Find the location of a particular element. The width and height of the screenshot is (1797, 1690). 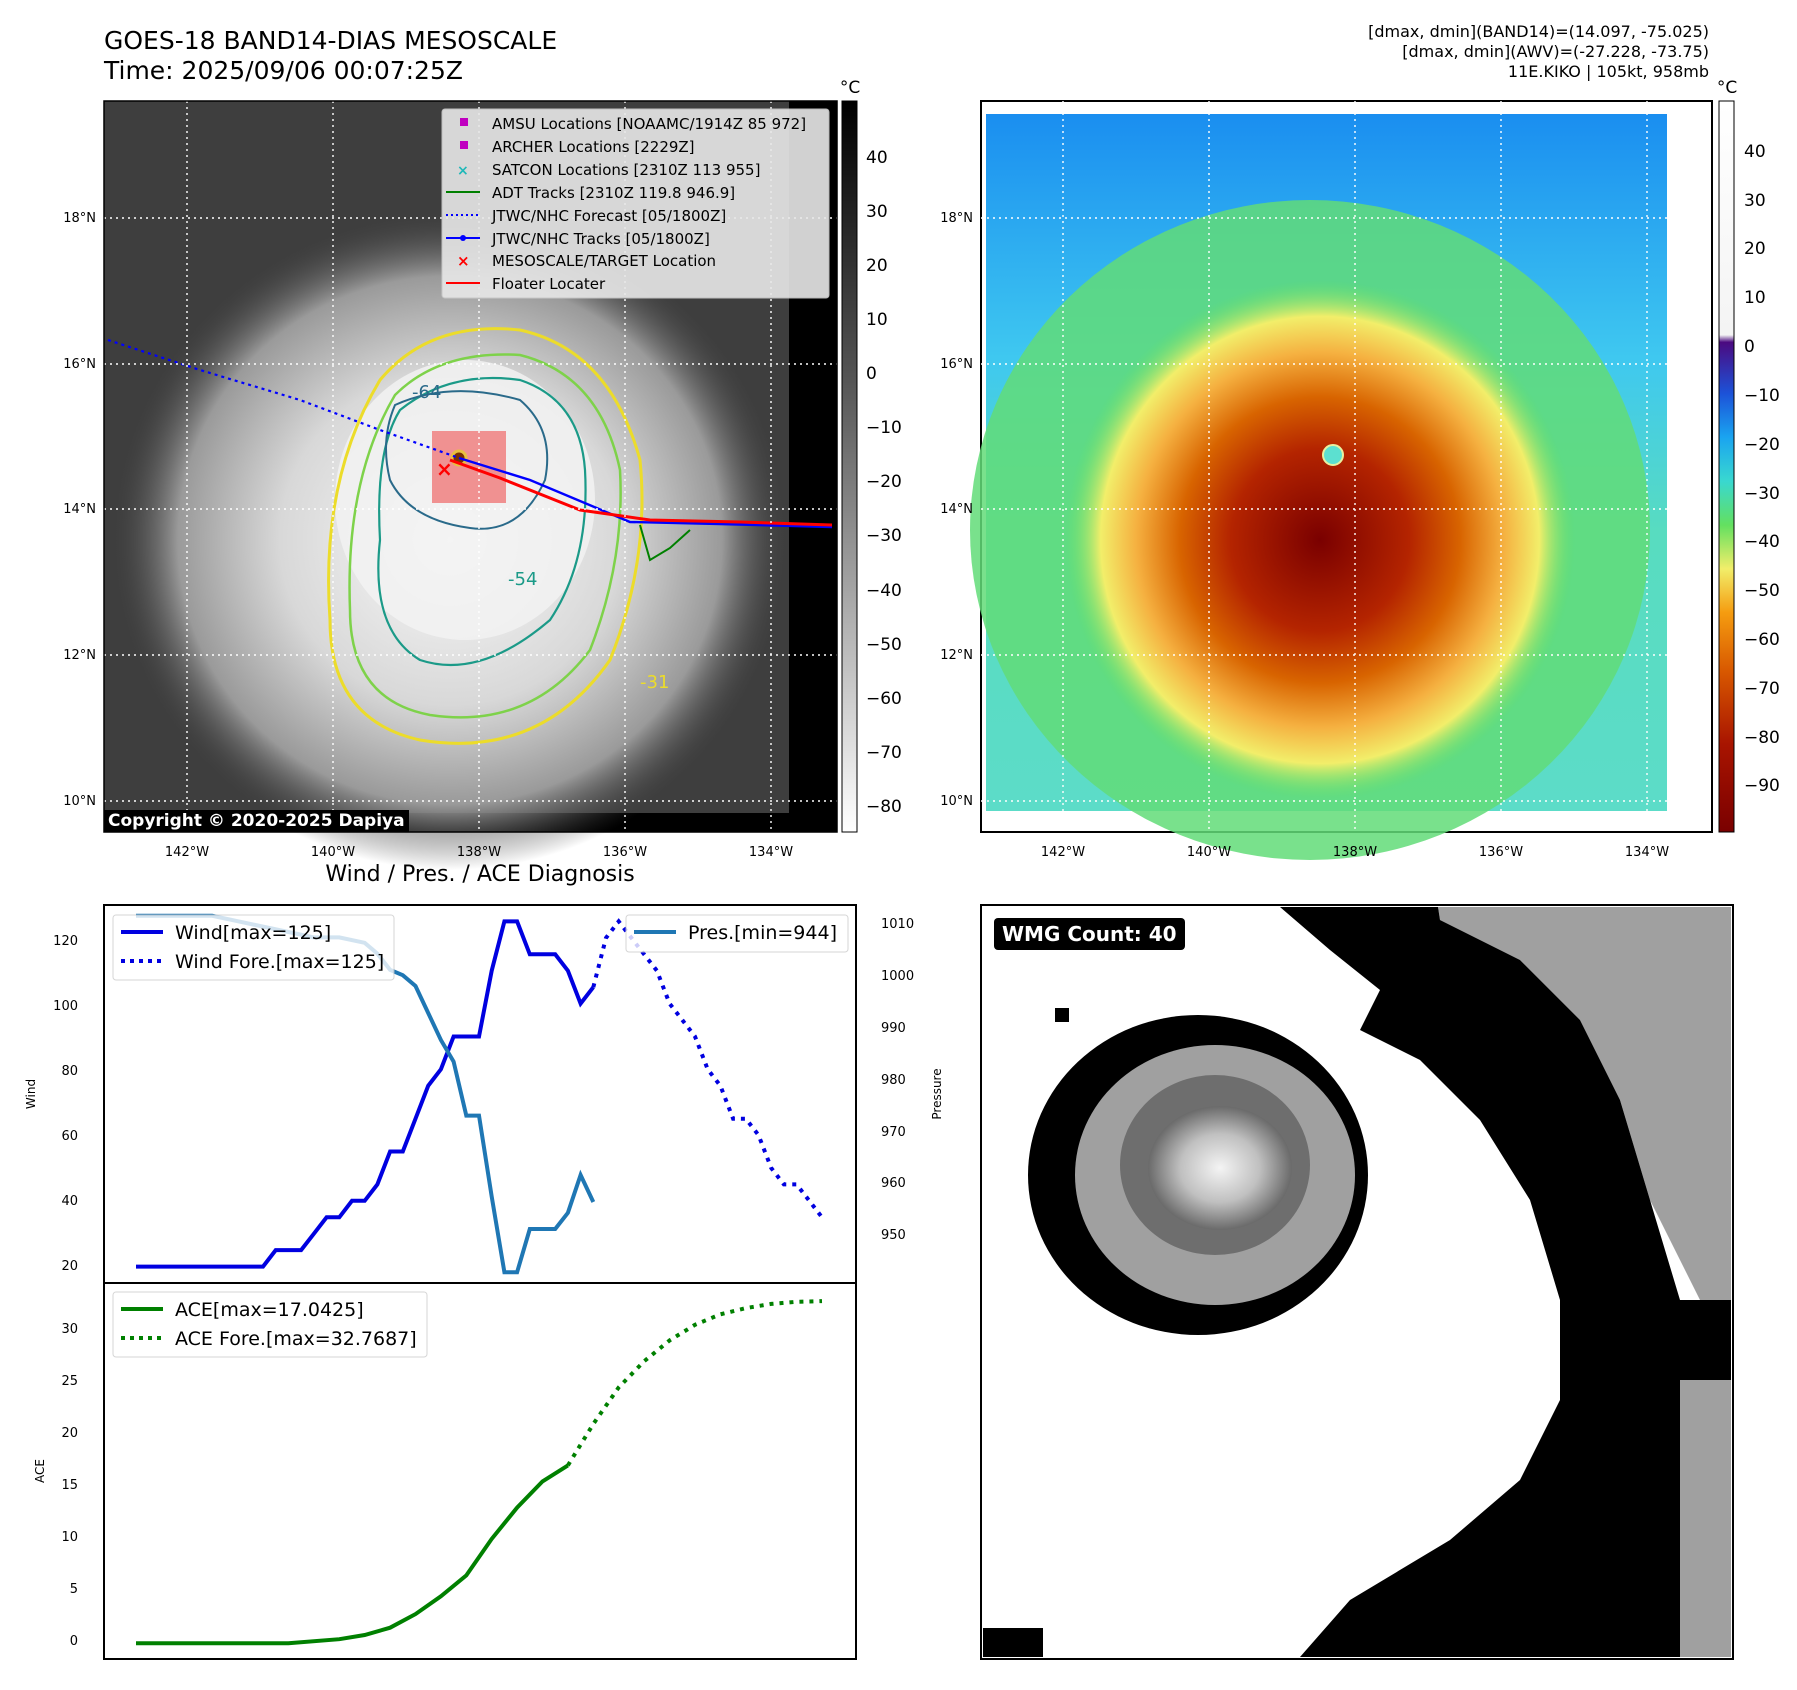

wmg-eye is located at coordinates (1220, 1168).